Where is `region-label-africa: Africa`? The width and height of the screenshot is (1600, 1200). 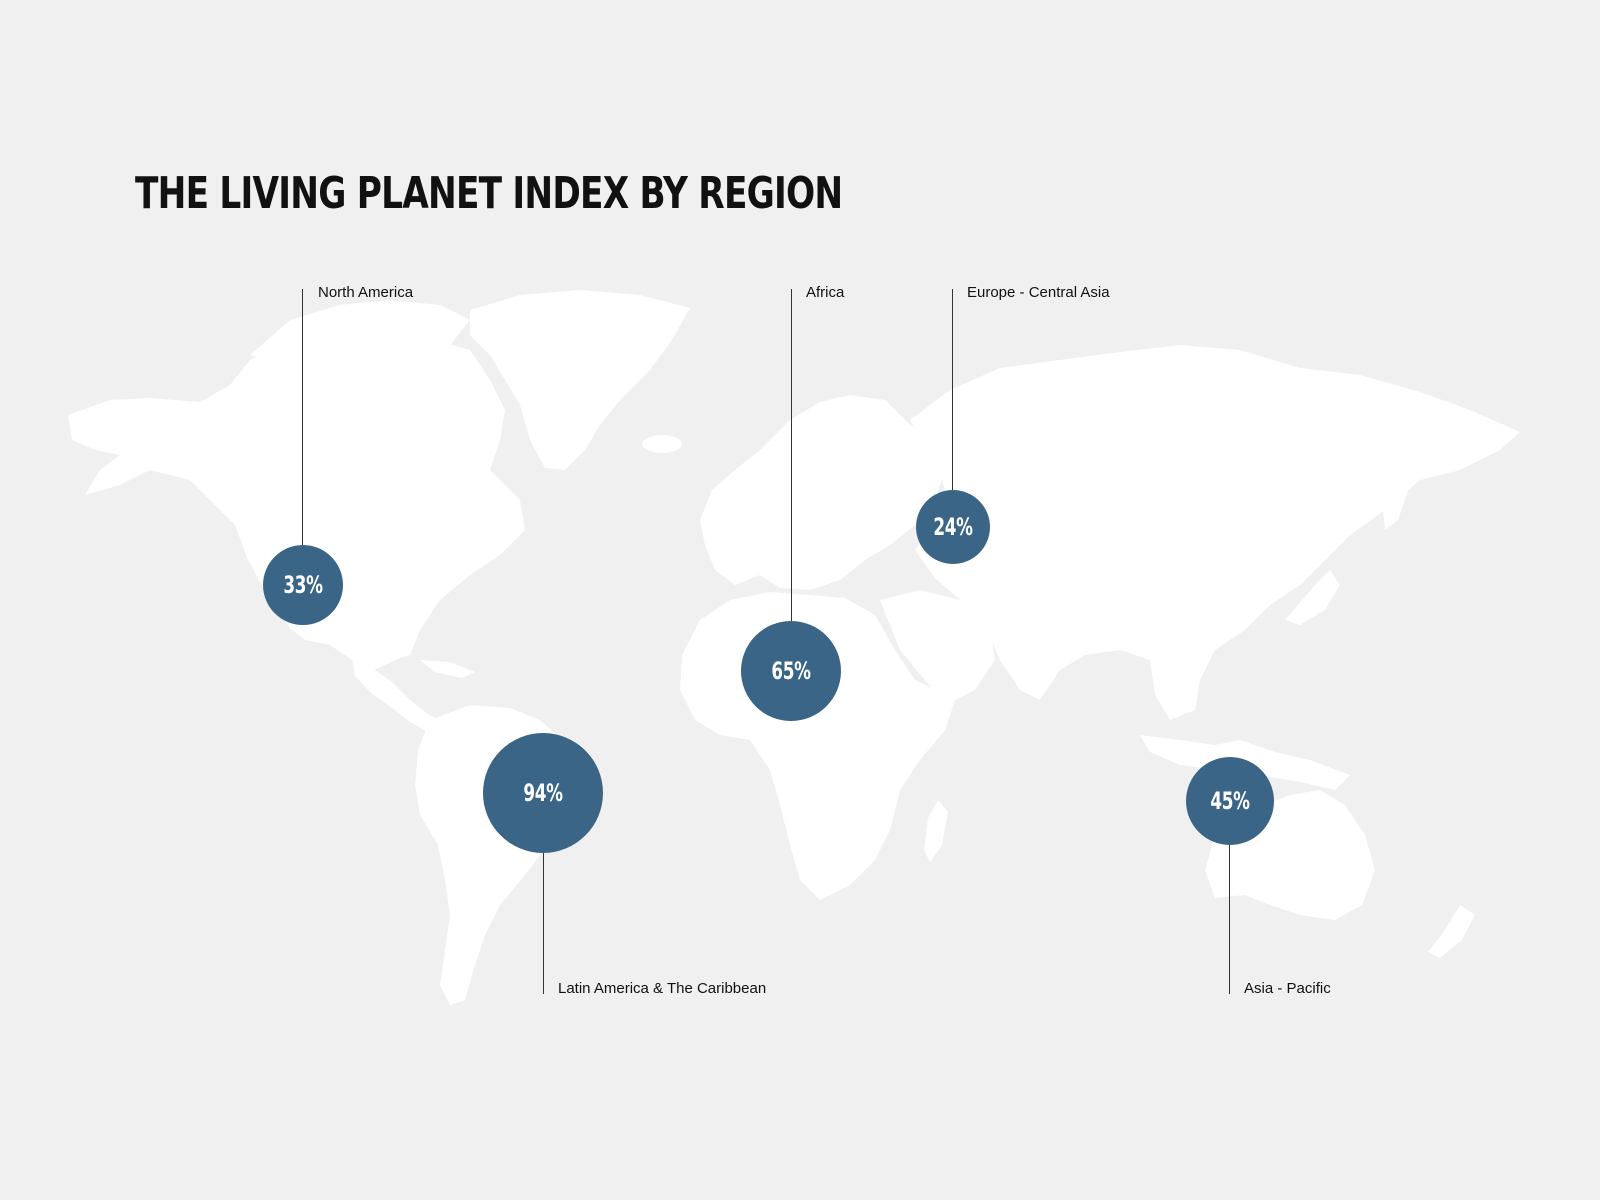
region-label-africa: Africa is located at coordinates (825, 292).